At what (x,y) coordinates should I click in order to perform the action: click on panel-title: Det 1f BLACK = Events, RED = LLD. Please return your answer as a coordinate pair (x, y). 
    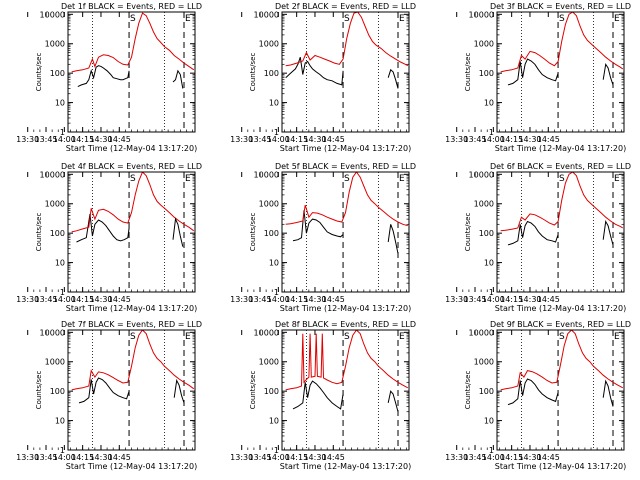
    Looking at the image, I should click on (131, 6).